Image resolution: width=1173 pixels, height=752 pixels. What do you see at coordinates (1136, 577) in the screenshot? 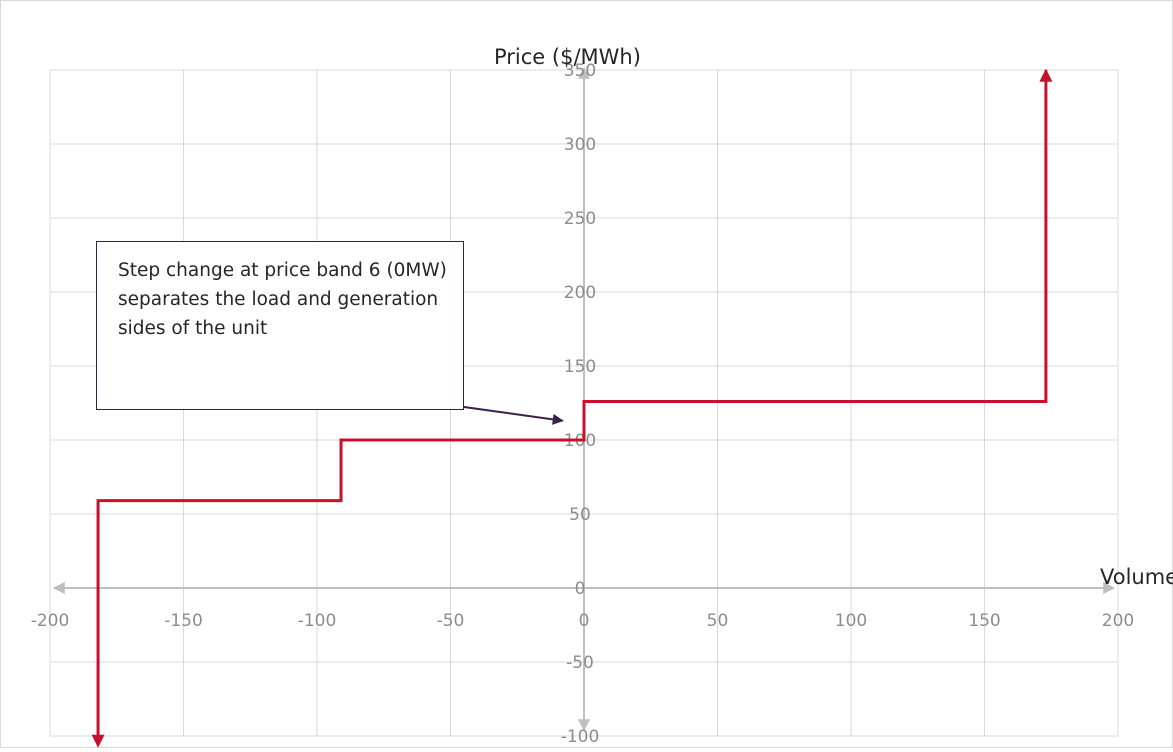
I see `x-axis-title: Volume (MW)` at bounding box center [1136, 577].